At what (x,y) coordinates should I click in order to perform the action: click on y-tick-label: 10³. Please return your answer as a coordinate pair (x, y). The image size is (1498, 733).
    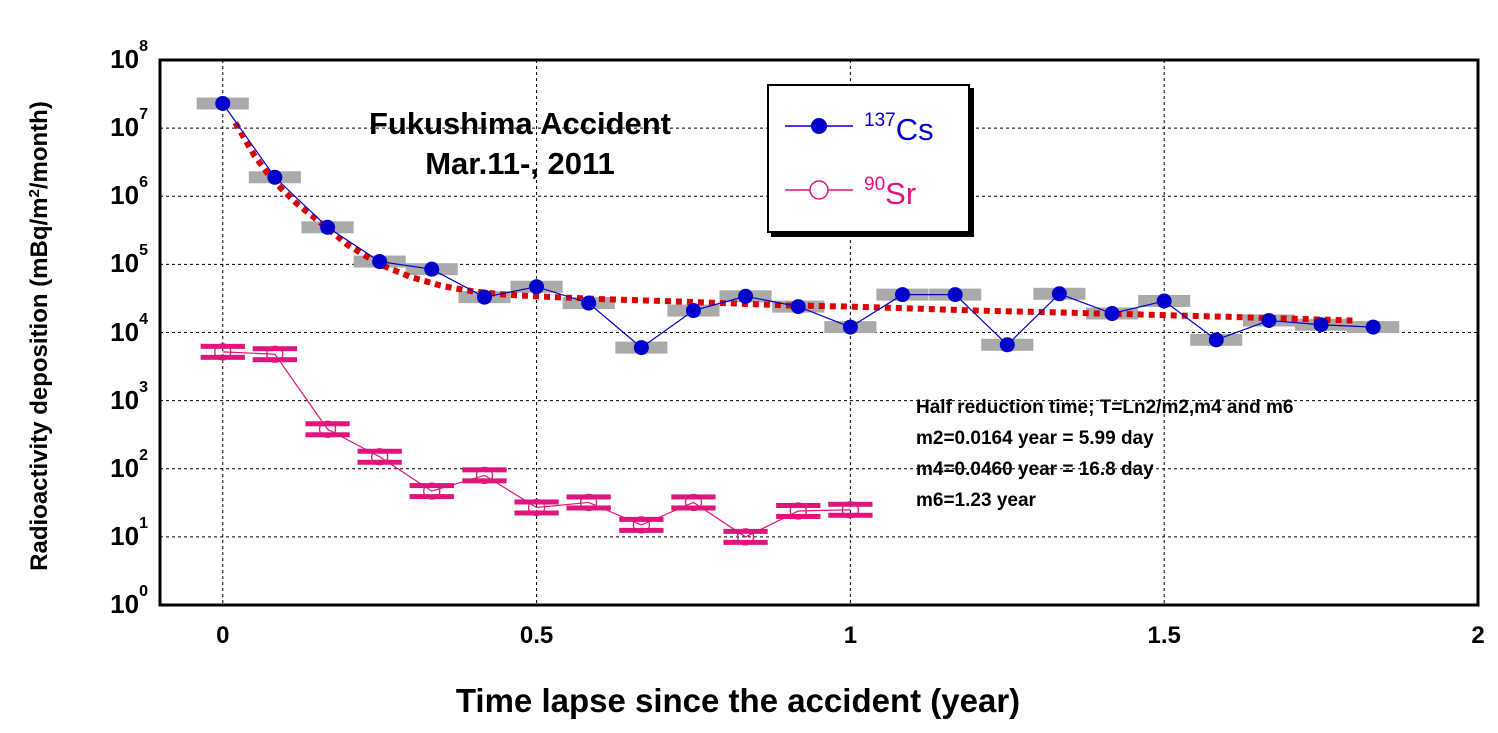
    Looking at the image, I should click on (129, 396).